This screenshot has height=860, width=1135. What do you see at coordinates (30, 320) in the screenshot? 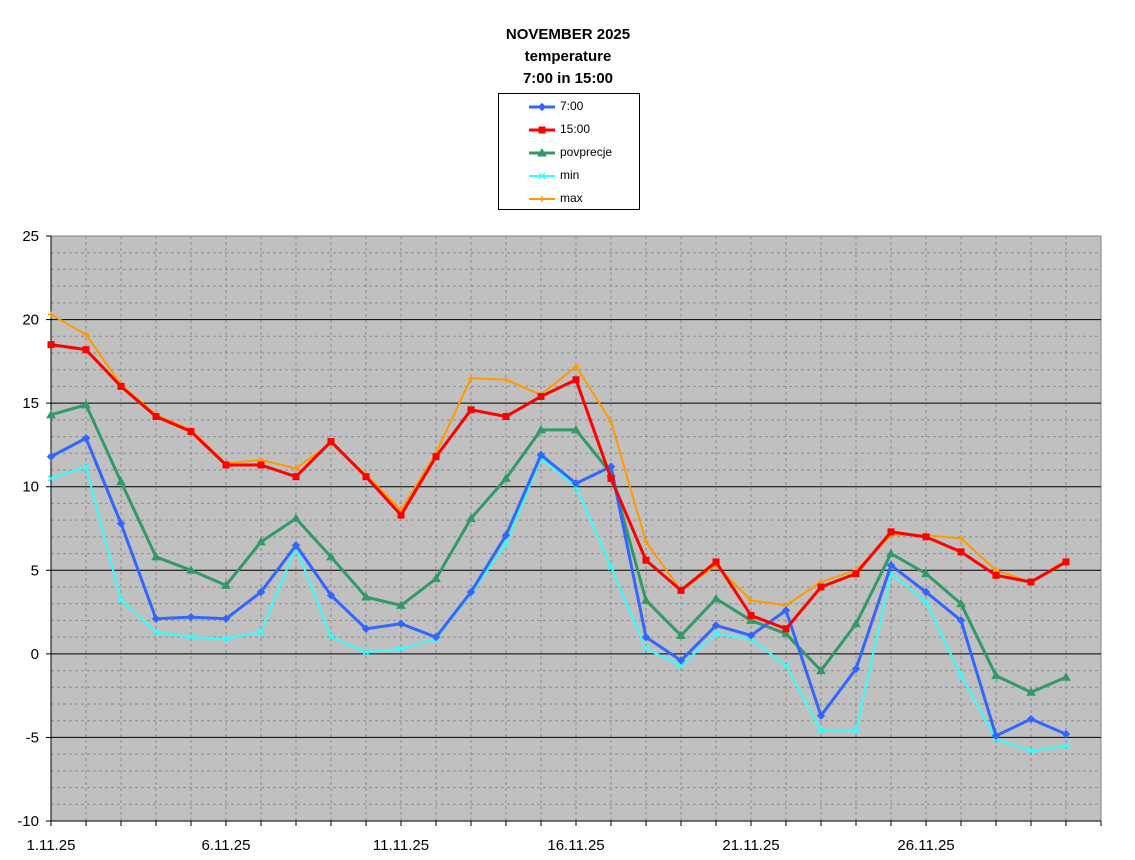
I see `y-tick-label: 20` at bounding box center [30, 320].